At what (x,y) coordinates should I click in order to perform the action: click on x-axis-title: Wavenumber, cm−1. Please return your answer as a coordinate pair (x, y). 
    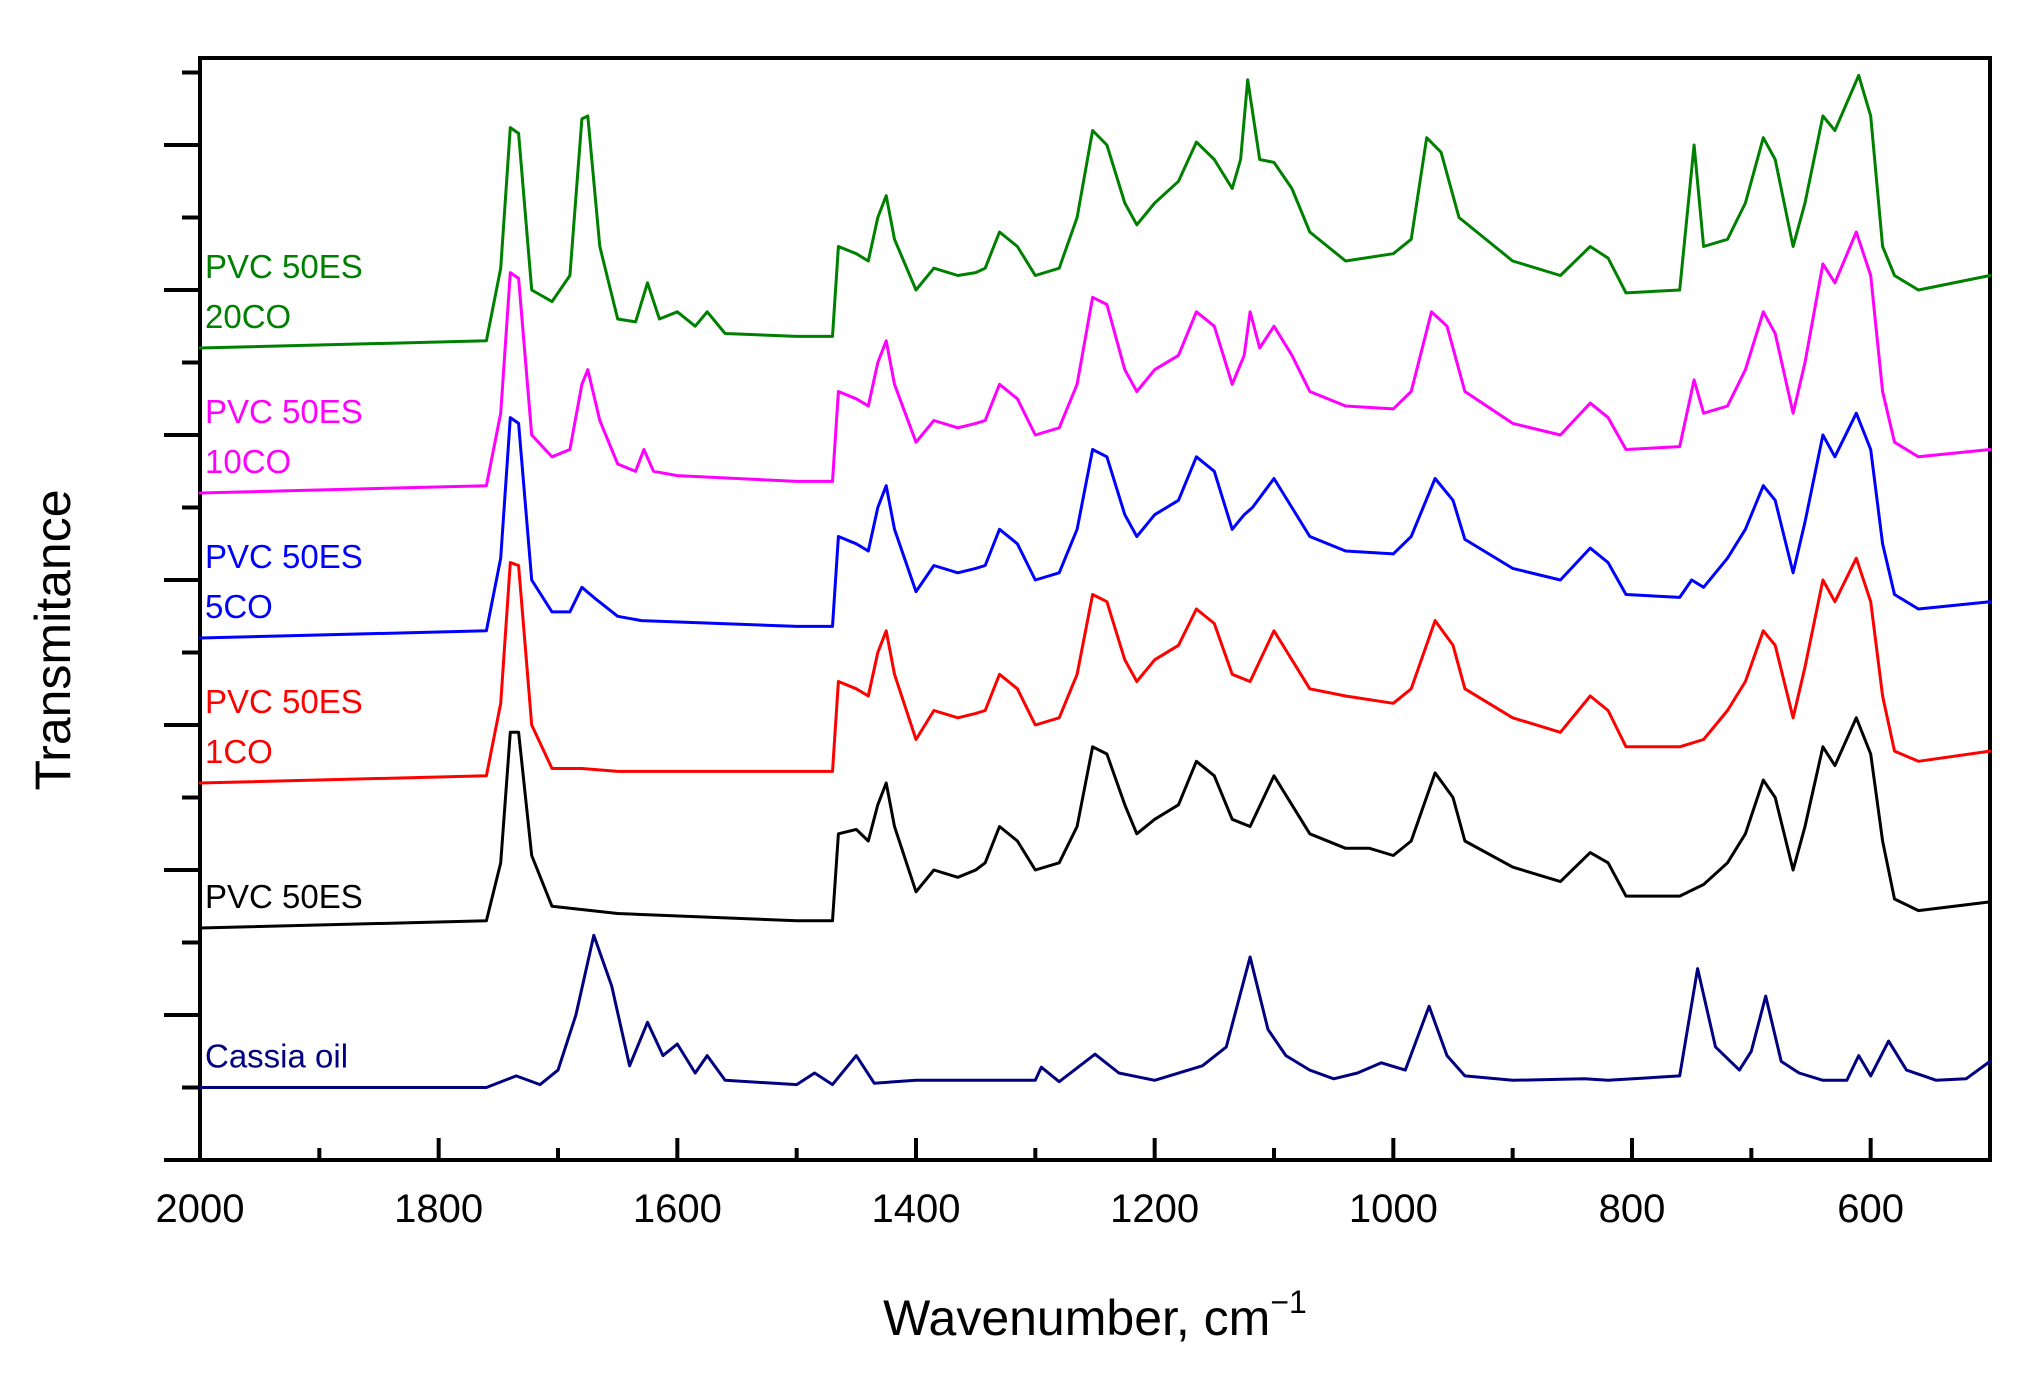
    Looking at the image, I should click on (1095, 1315).